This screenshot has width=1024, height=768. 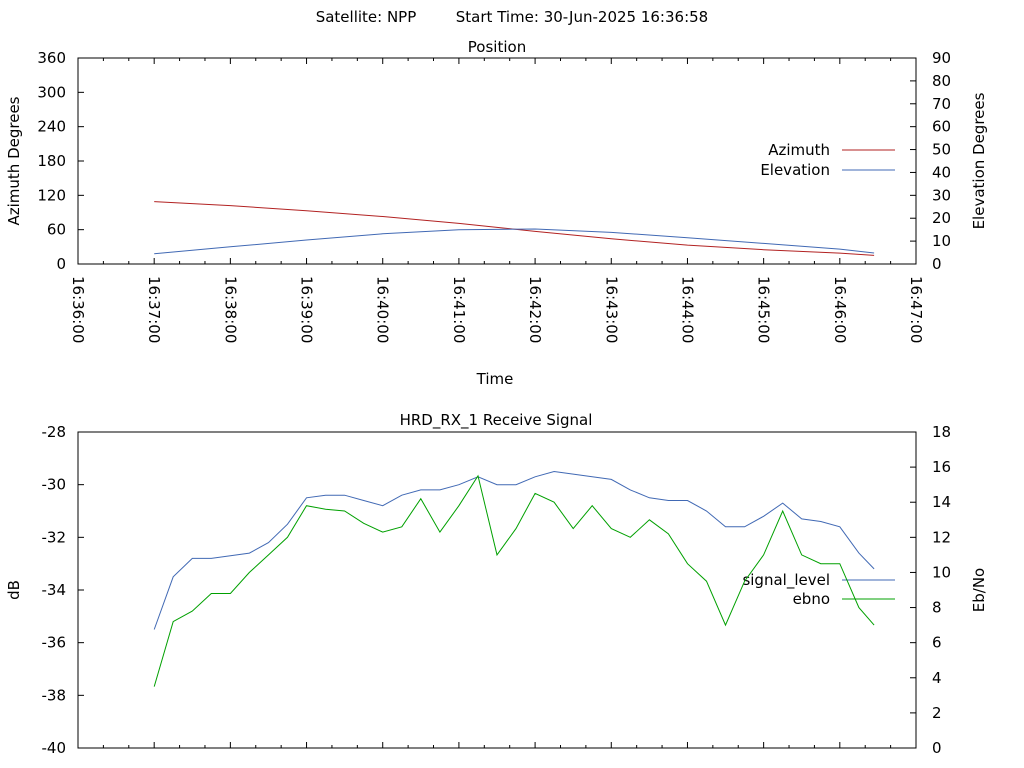 I want to click on start-time-label: Start Time: 30-Jun-2025 16:36:58, so click(x=582, y=17).